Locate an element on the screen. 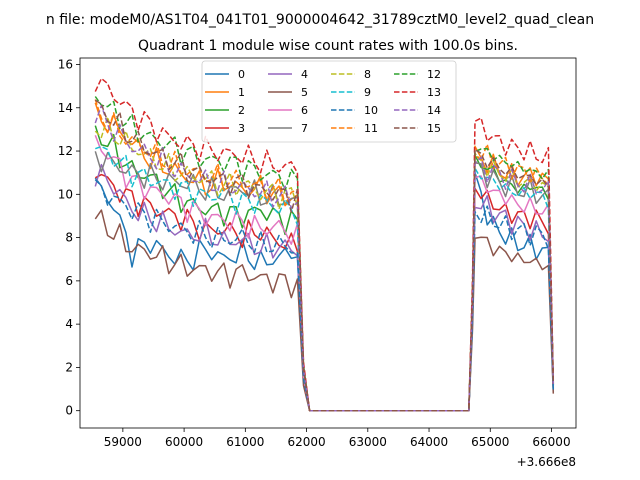 The image size is (640, 480). legend-label: 2 is located at coordinates (241, 110).